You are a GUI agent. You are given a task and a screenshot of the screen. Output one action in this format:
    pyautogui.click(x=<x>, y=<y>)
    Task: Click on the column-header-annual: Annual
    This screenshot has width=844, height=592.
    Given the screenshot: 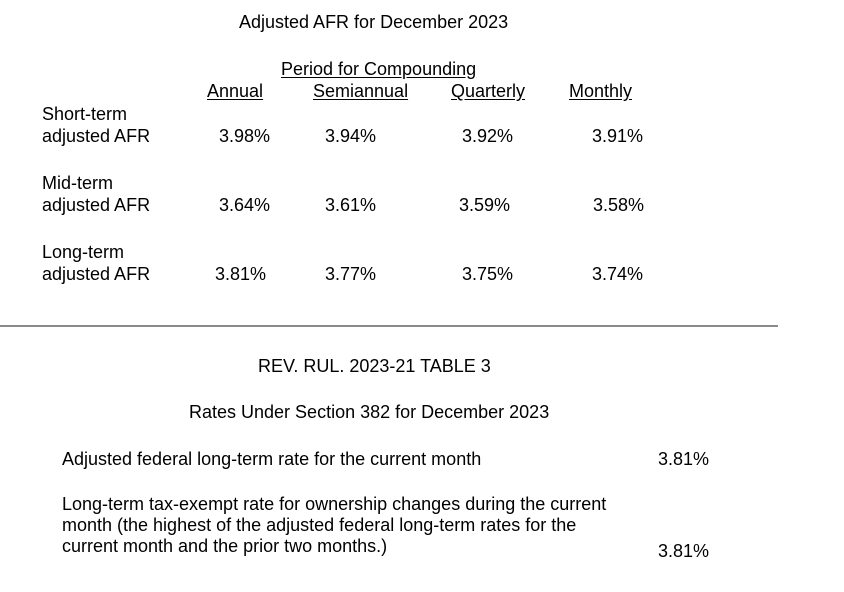 What is the action you would take?
    pyautogui.click(x=235, y=91)
    